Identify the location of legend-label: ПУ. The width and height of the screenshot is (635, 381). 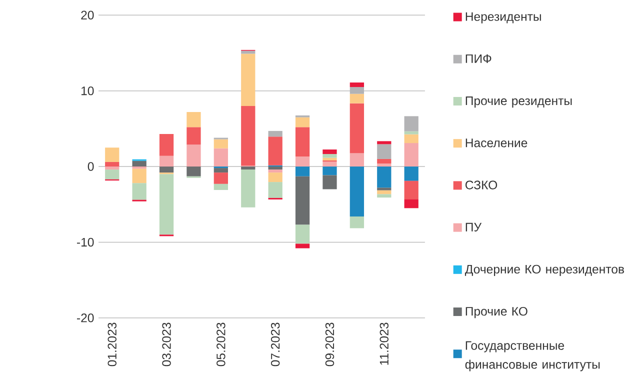
(474, 227).